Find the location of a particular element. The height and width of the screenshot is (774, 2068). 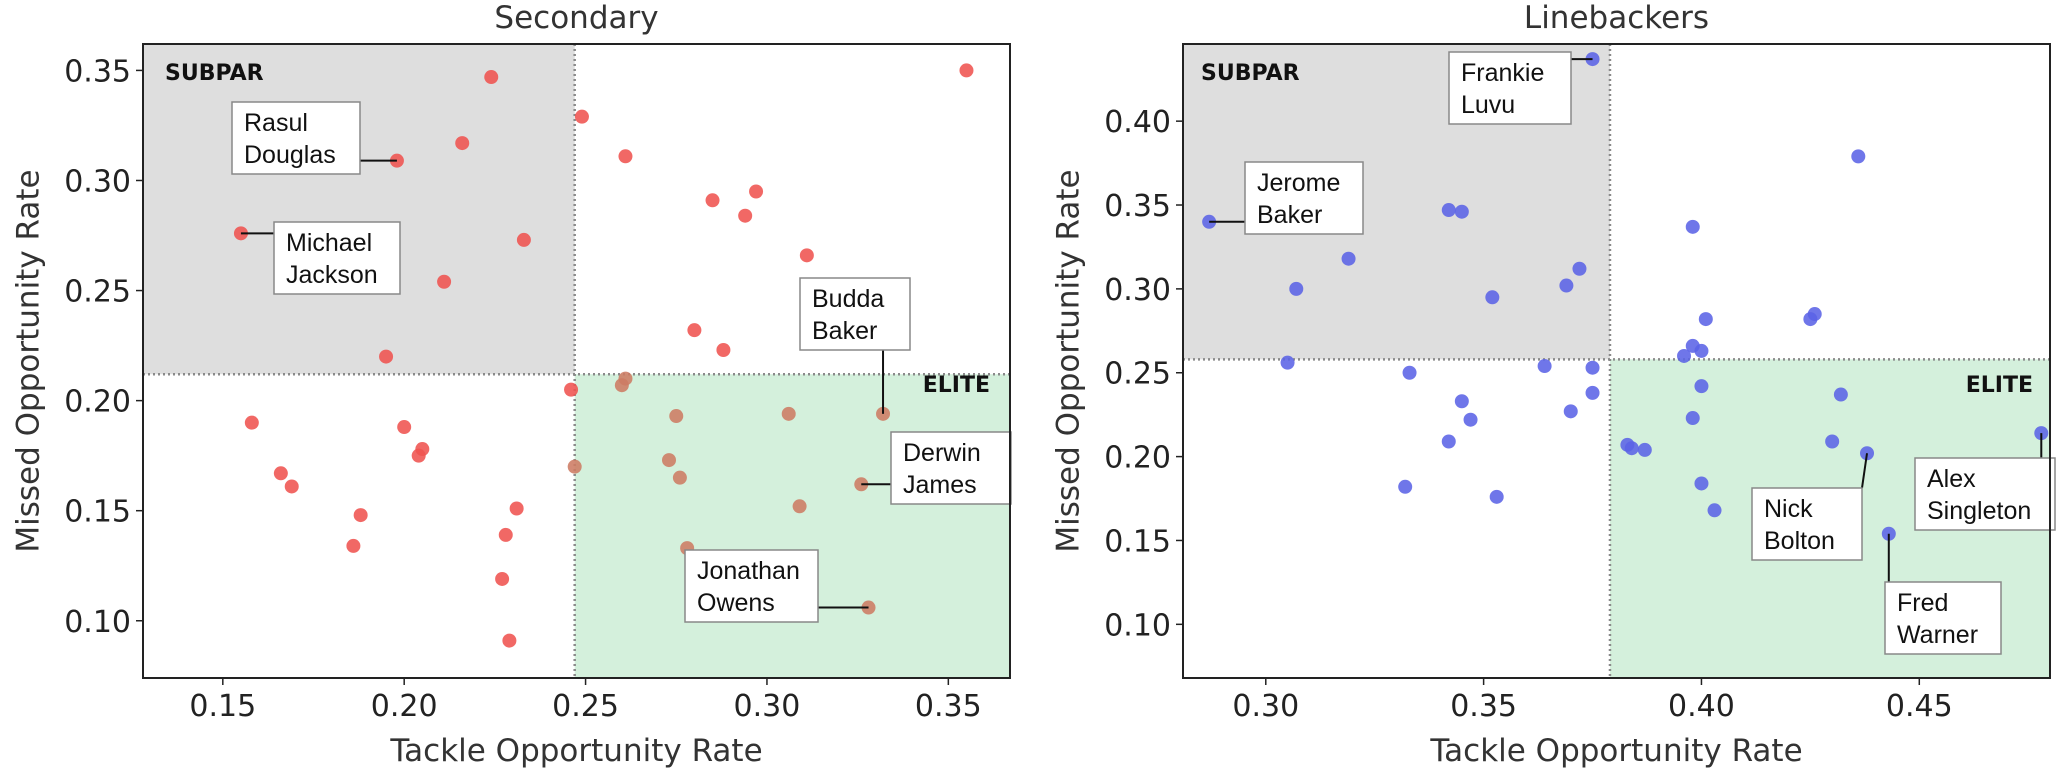

callout-alex-singleton: Alex Singleton is located at coordinates (1985, 482).